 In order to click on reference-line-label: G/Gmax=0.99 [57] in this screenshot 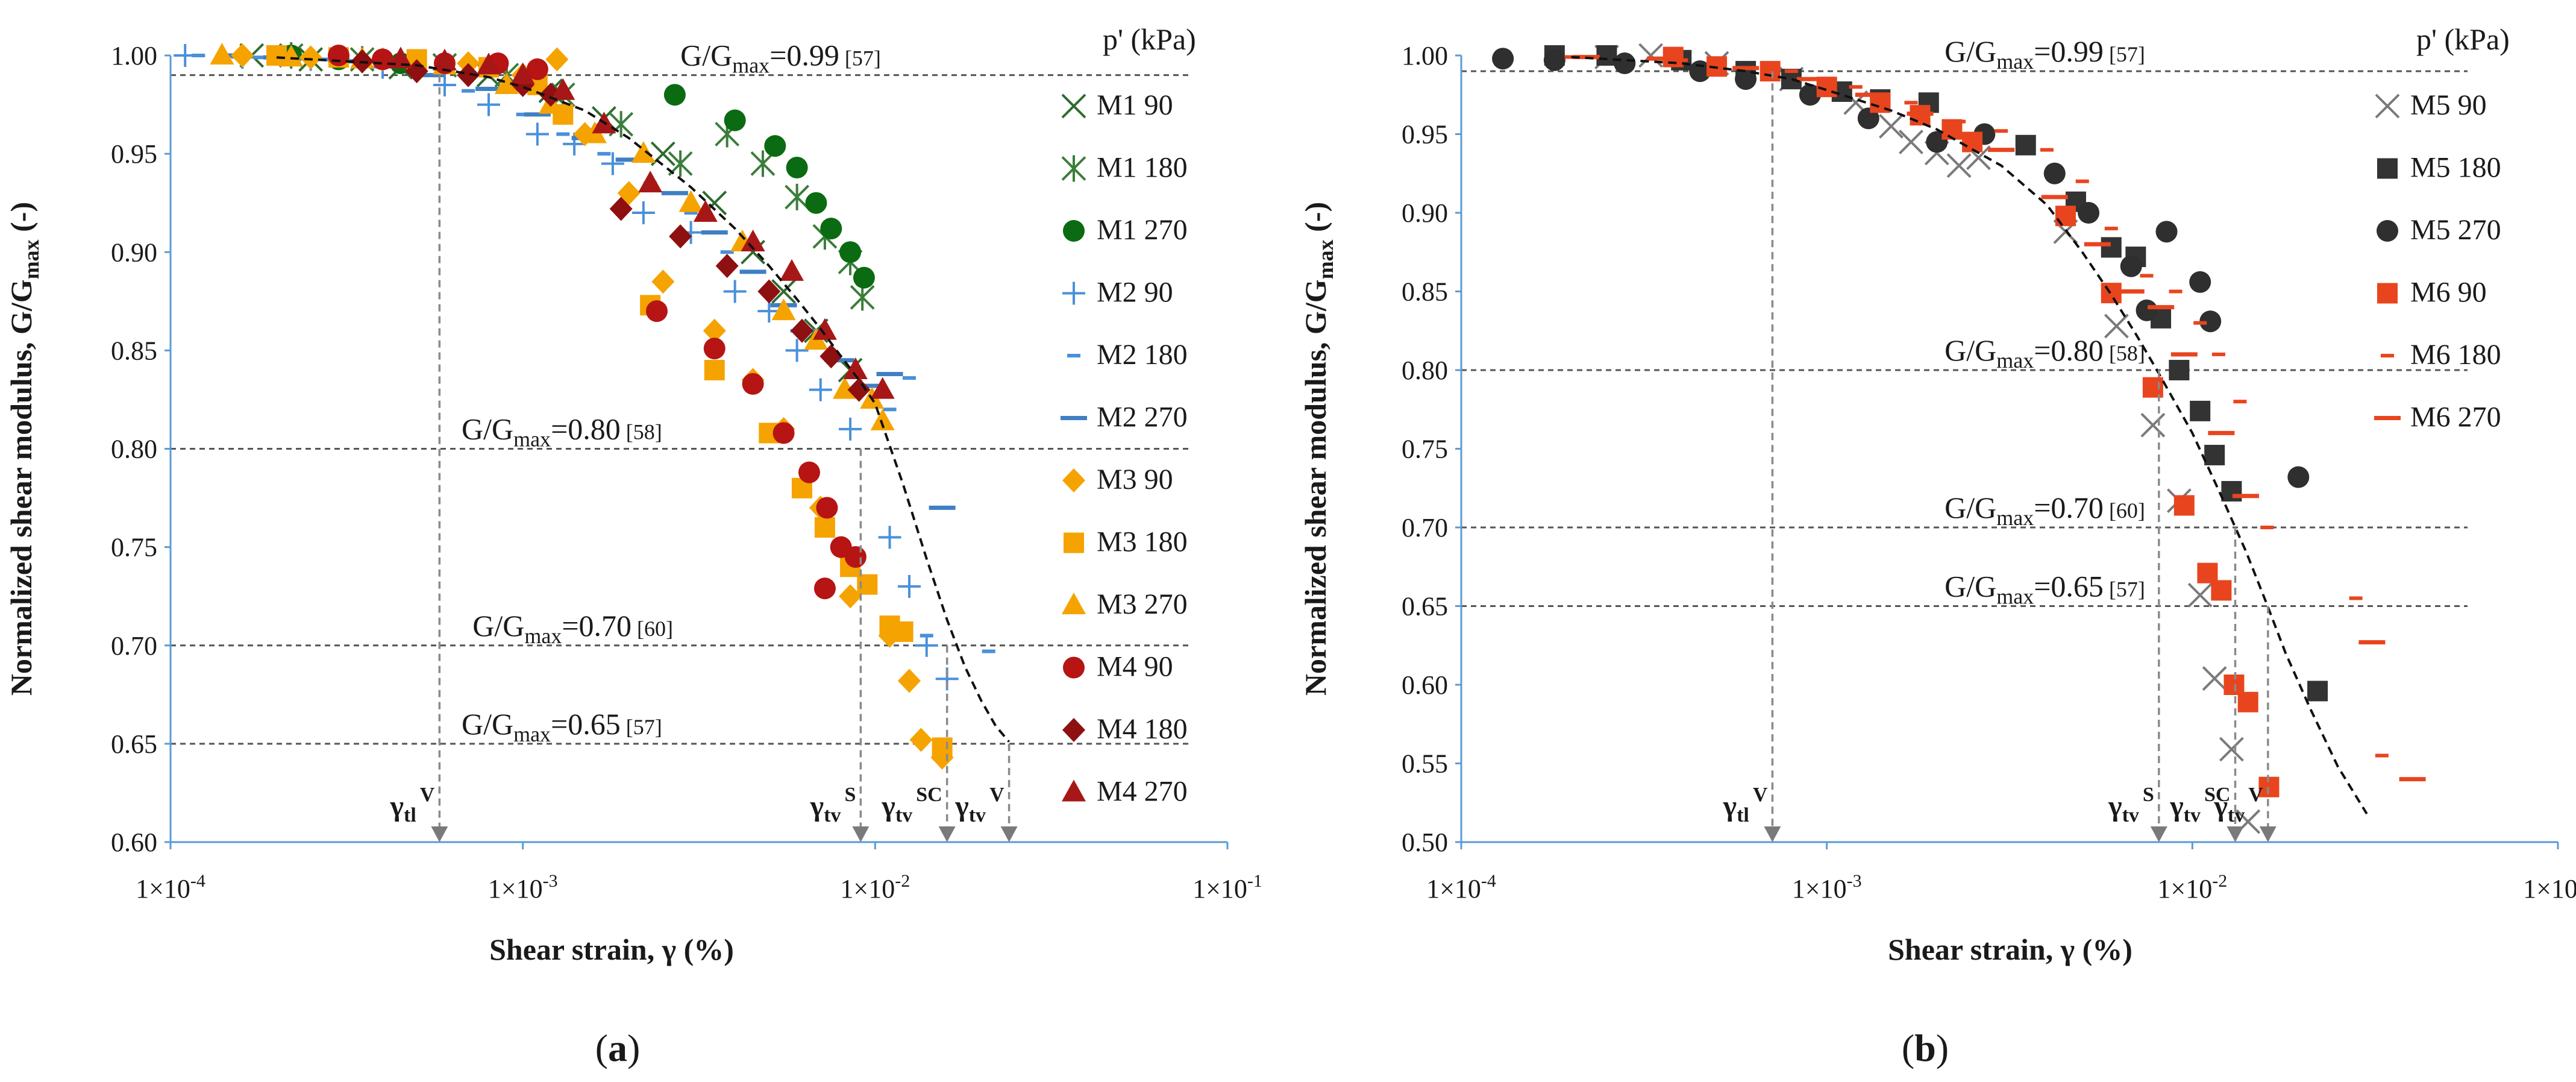, I will do `click(2045, 54)`.